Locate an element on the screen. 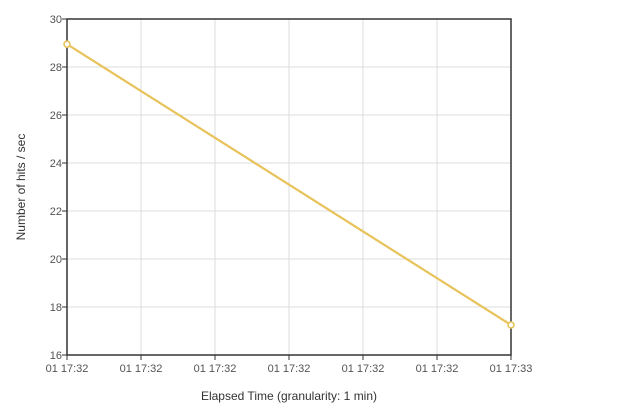 This screenshot has height=413, width=631. y-axis-label: Number of hits / sec is located at coordinates (21, 187).